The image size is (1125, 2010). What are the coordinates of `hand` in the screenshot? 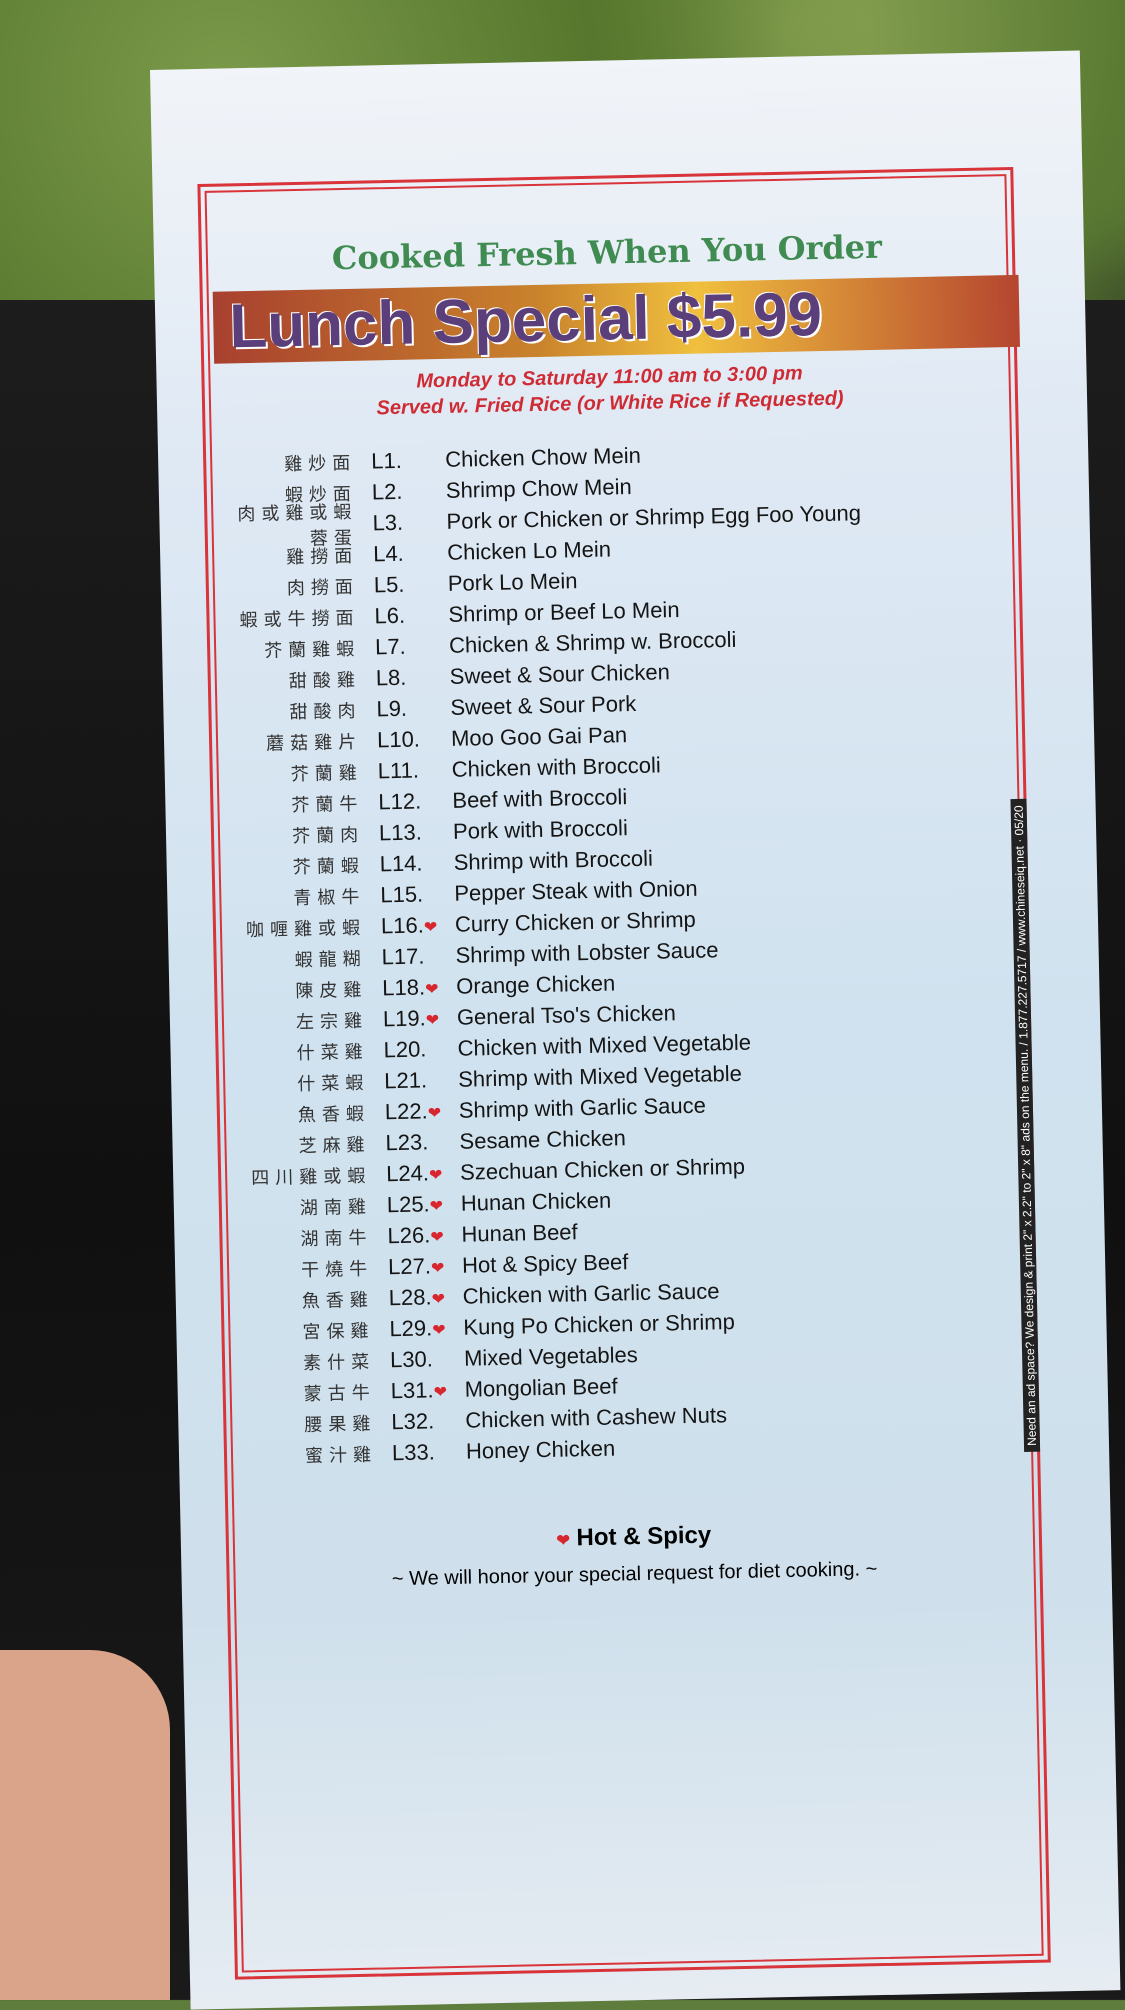 It's located at (85, 1825).